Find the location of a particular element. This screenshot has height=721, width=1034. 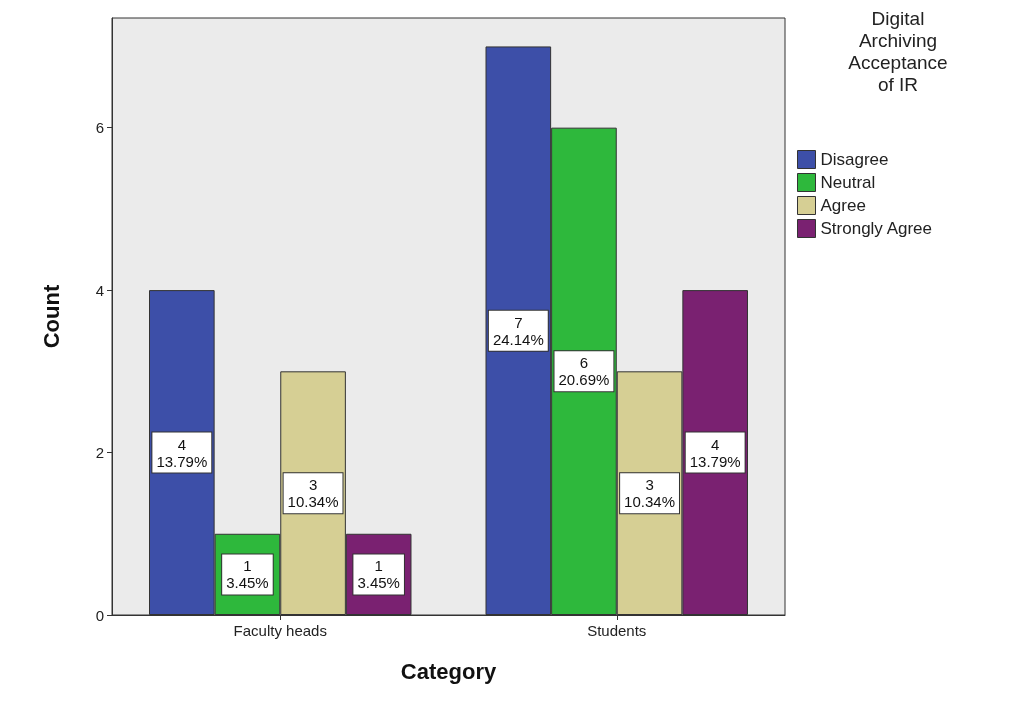

x-tick-label: Faculty heads is located at coordinates (280, 630).